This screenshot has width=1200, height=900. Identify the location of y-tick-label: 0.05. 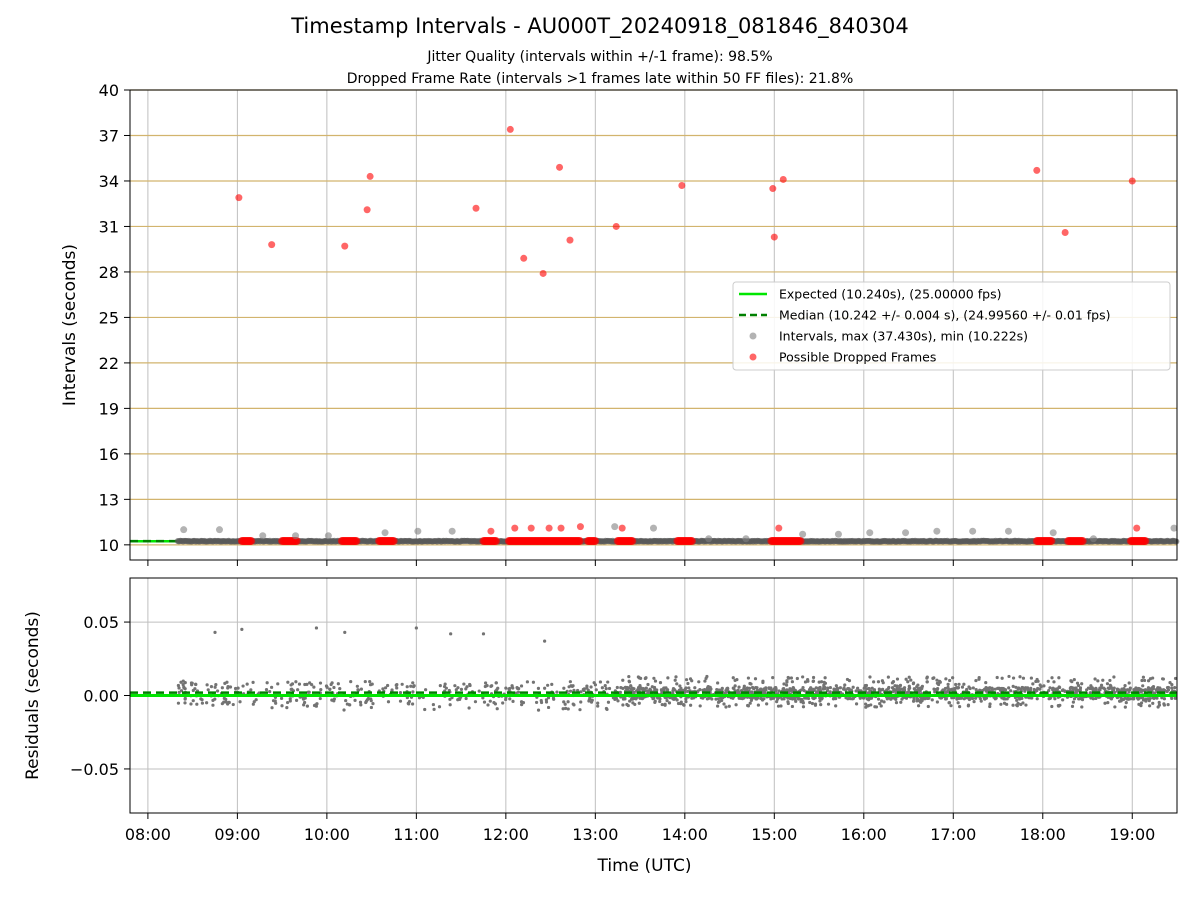
(101, 622).